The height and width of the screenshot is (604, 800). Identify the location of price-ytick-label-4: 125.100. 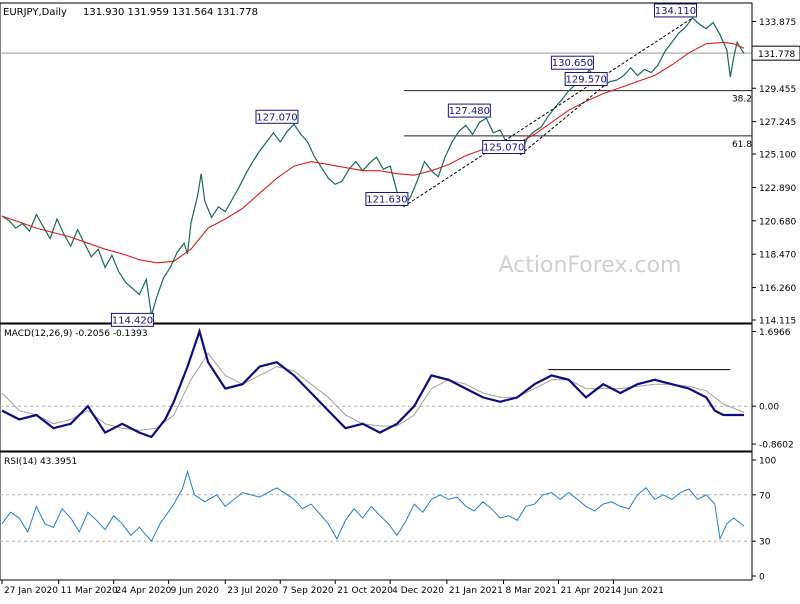
(777, 156).